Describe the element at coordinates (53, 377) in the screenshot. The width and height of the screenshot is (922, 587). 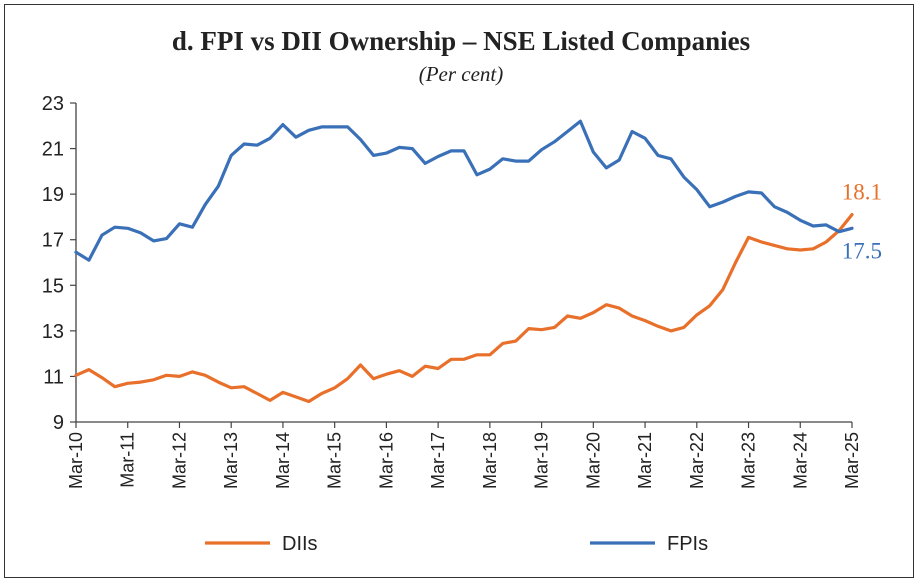
I see `y-tick-label: 11` at that location.